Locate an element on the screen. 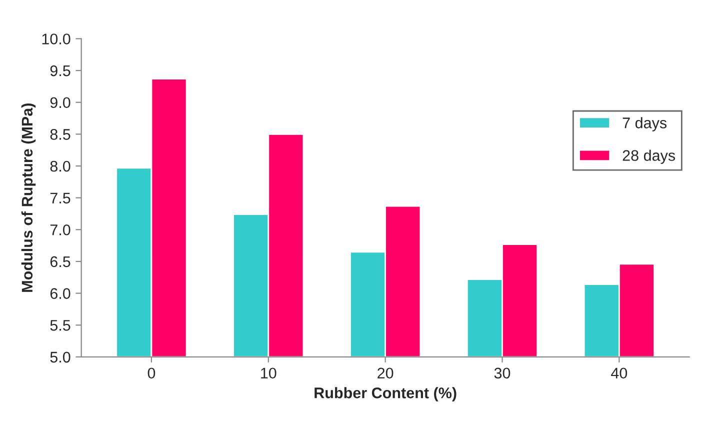 Image resolution: width=707 pixels, height=430 pixels. x-tick-label: 20 is located at coordinates (386, 373).